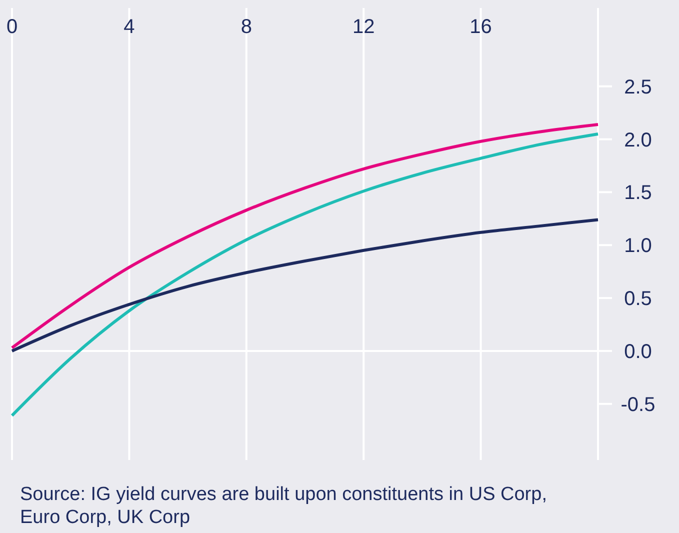 Image resolution: width=679 pixels, height=533 pixels. I want to click on y-tick-label: 0.0, so click(638, 351).